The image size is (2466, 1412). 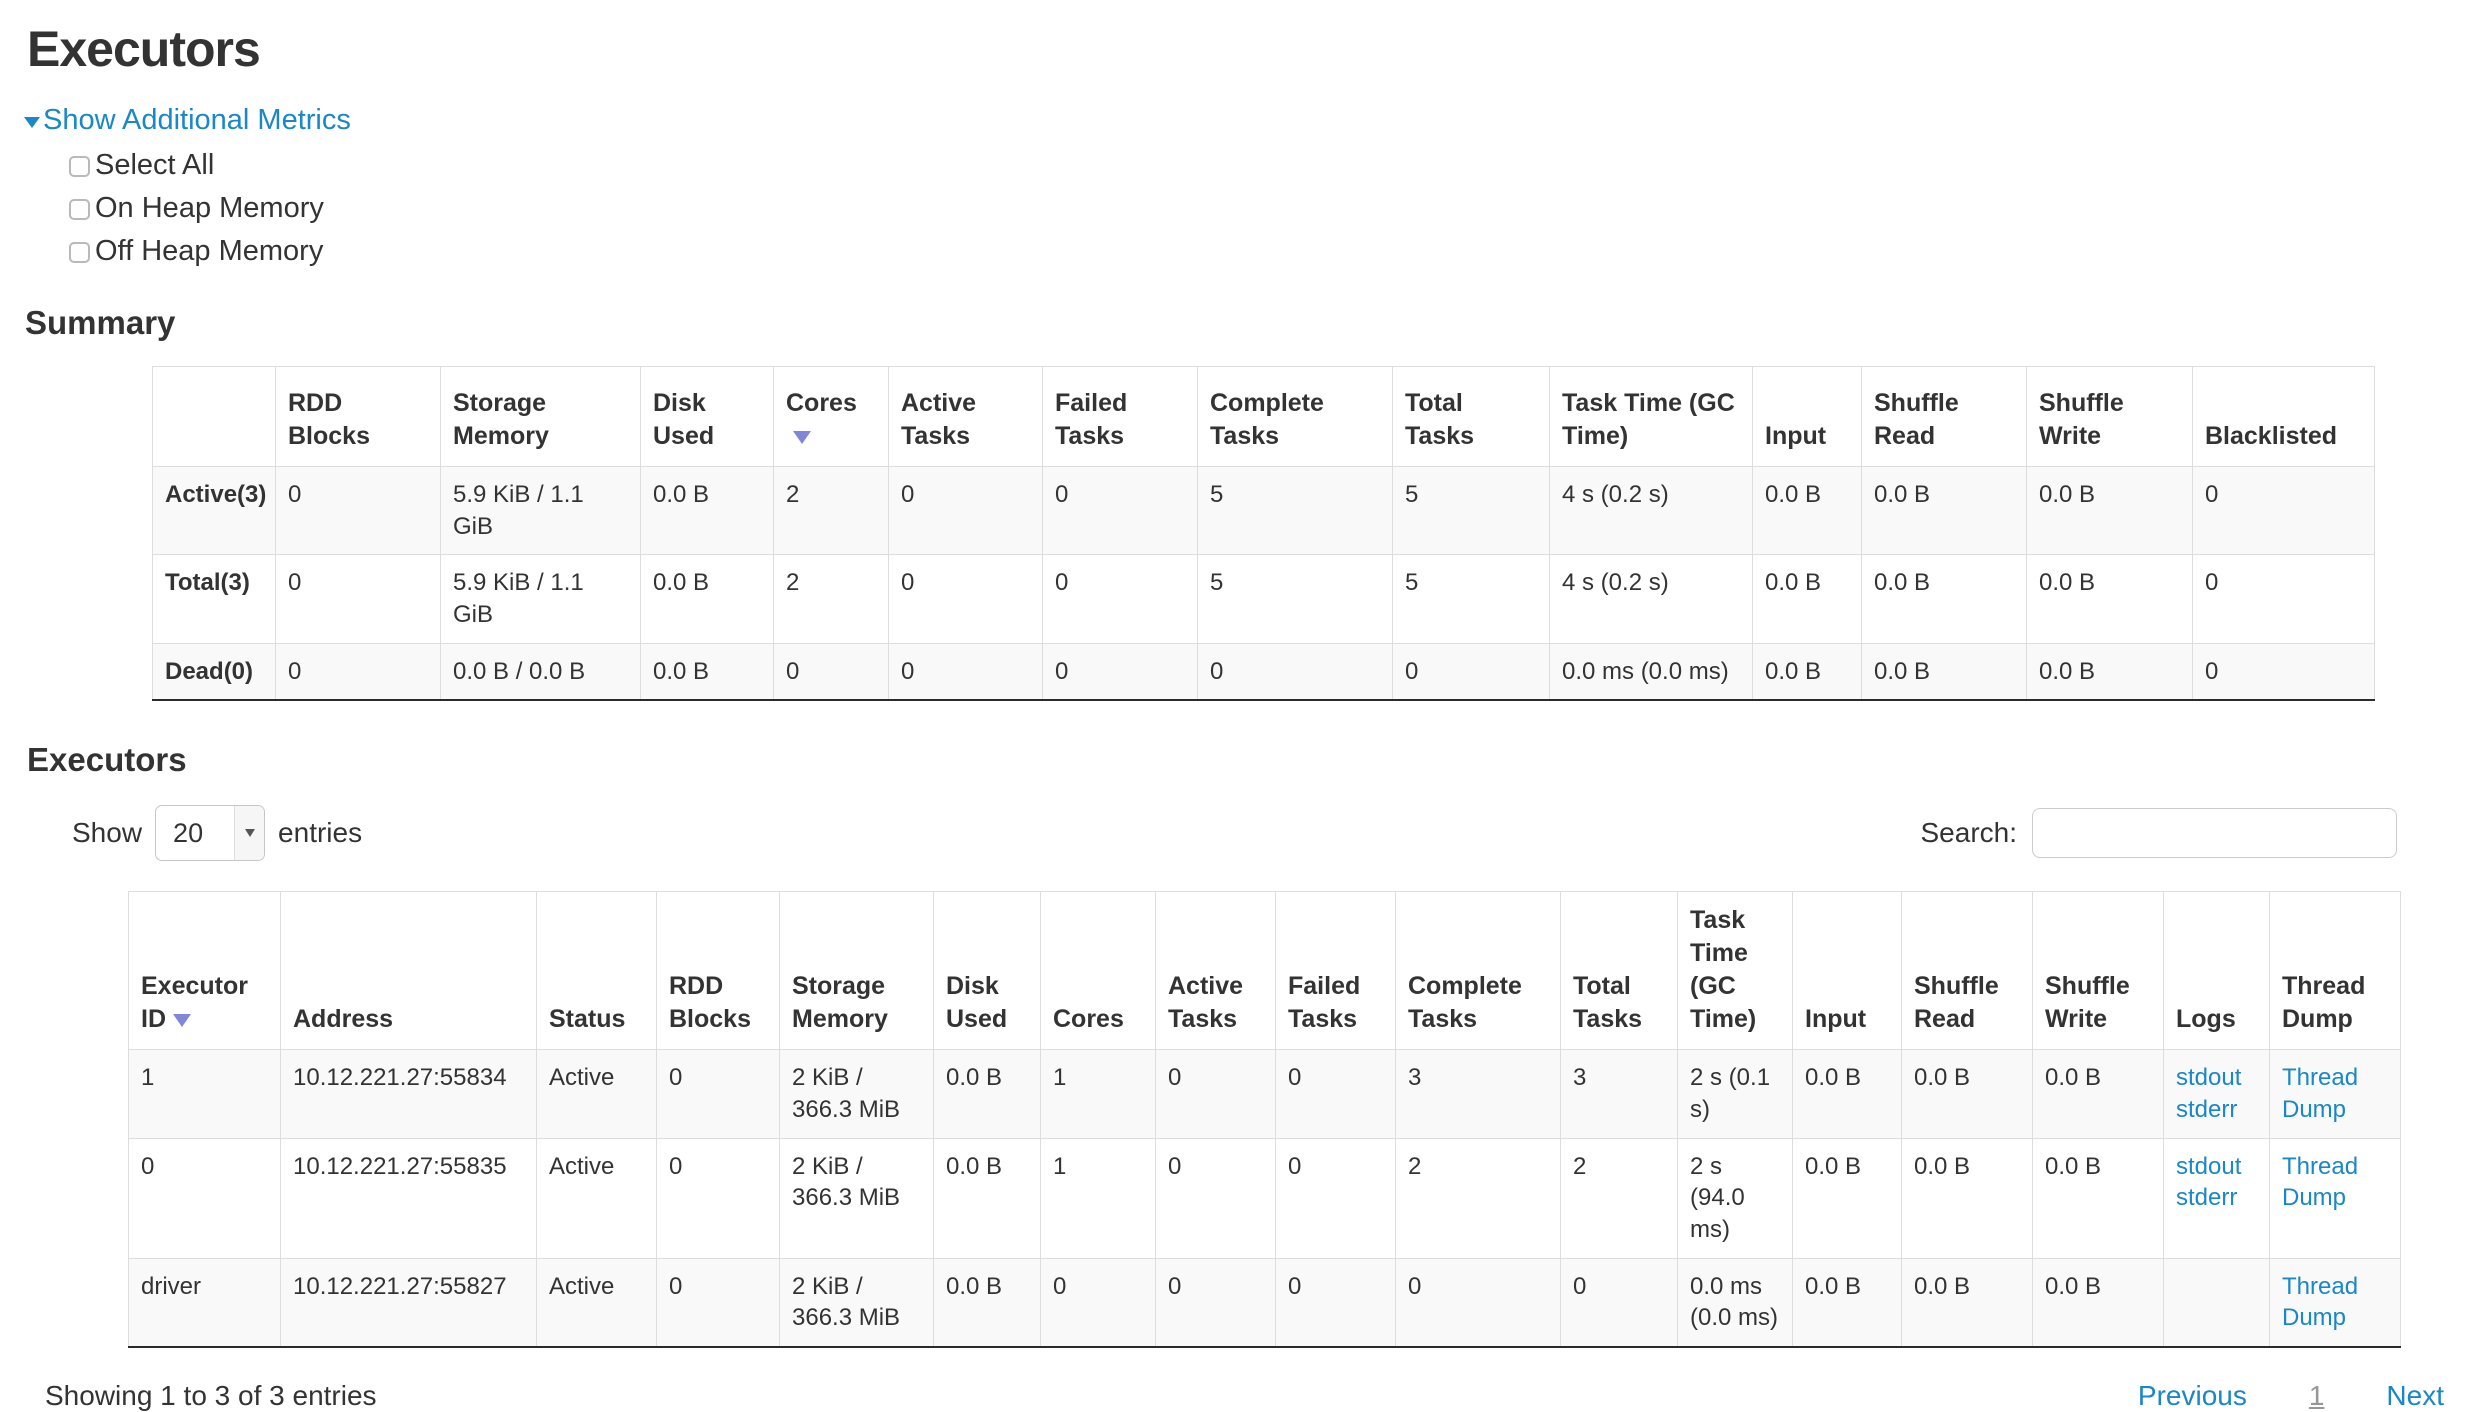 What do you see at coordinates (1651, 599) in the screenshot?
I see `summary-cell: 4 s (0.2 s)` at bounding box center [1651, 599].